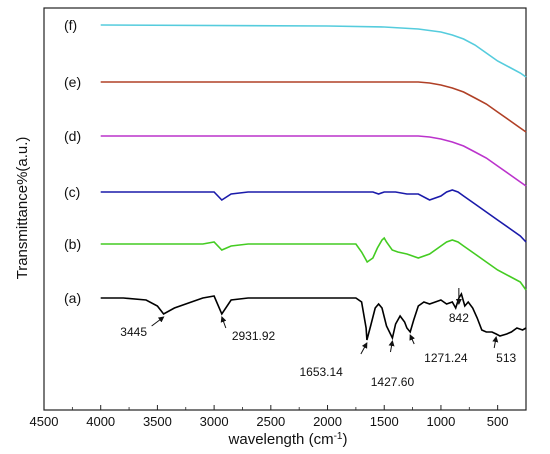 Image resolution: width=550 pixels, height=454 pixels. I want to click on series-label-e: (e), so click(72, 82).